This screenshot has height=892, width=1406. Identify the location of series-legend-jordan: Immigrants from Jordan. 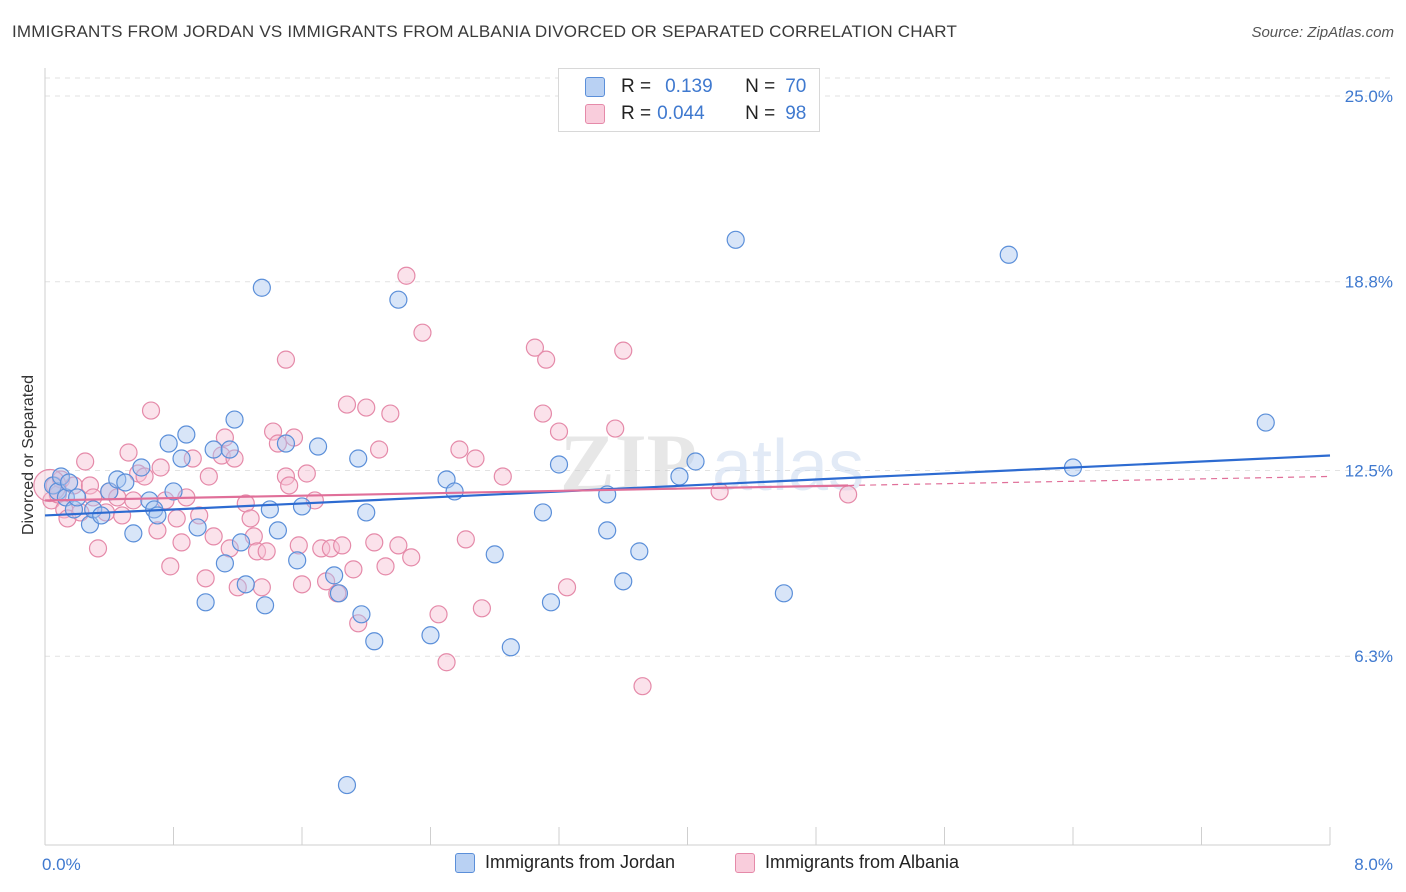
(565, 862).